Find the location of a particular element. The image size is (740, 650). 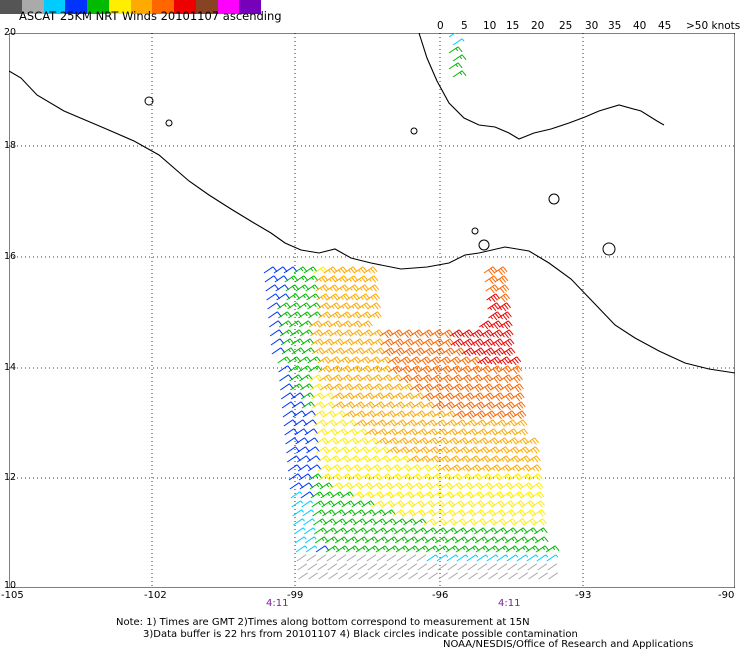

latitude-label: 14 is located at coordinates (10, 367).